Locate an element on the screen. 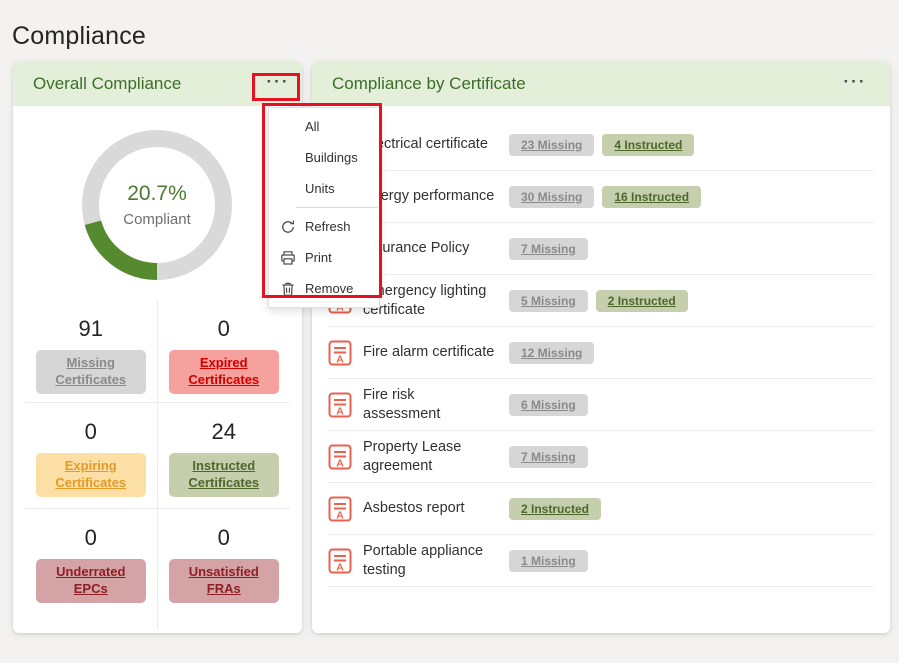  menu-item-label: Remove is located at coordinates (329, 288).